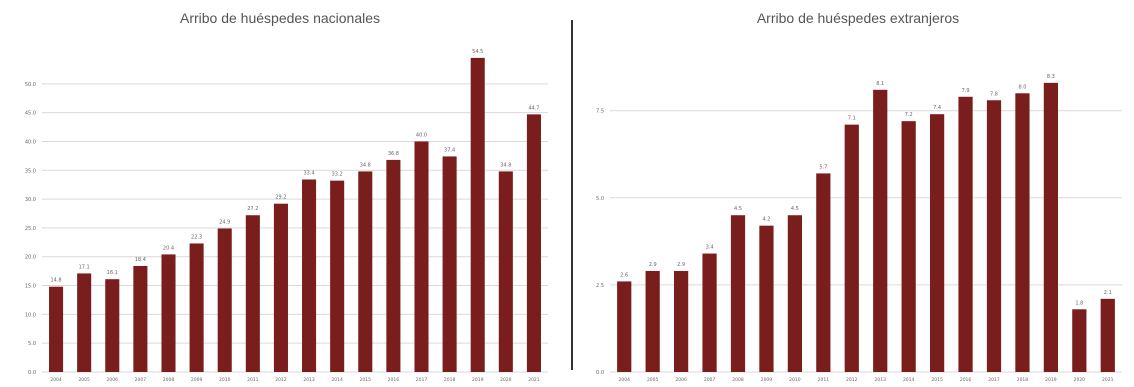  Describe the element at coordinates (766, 220) in the screenshot. I see `data-label: 4.2` at that location.